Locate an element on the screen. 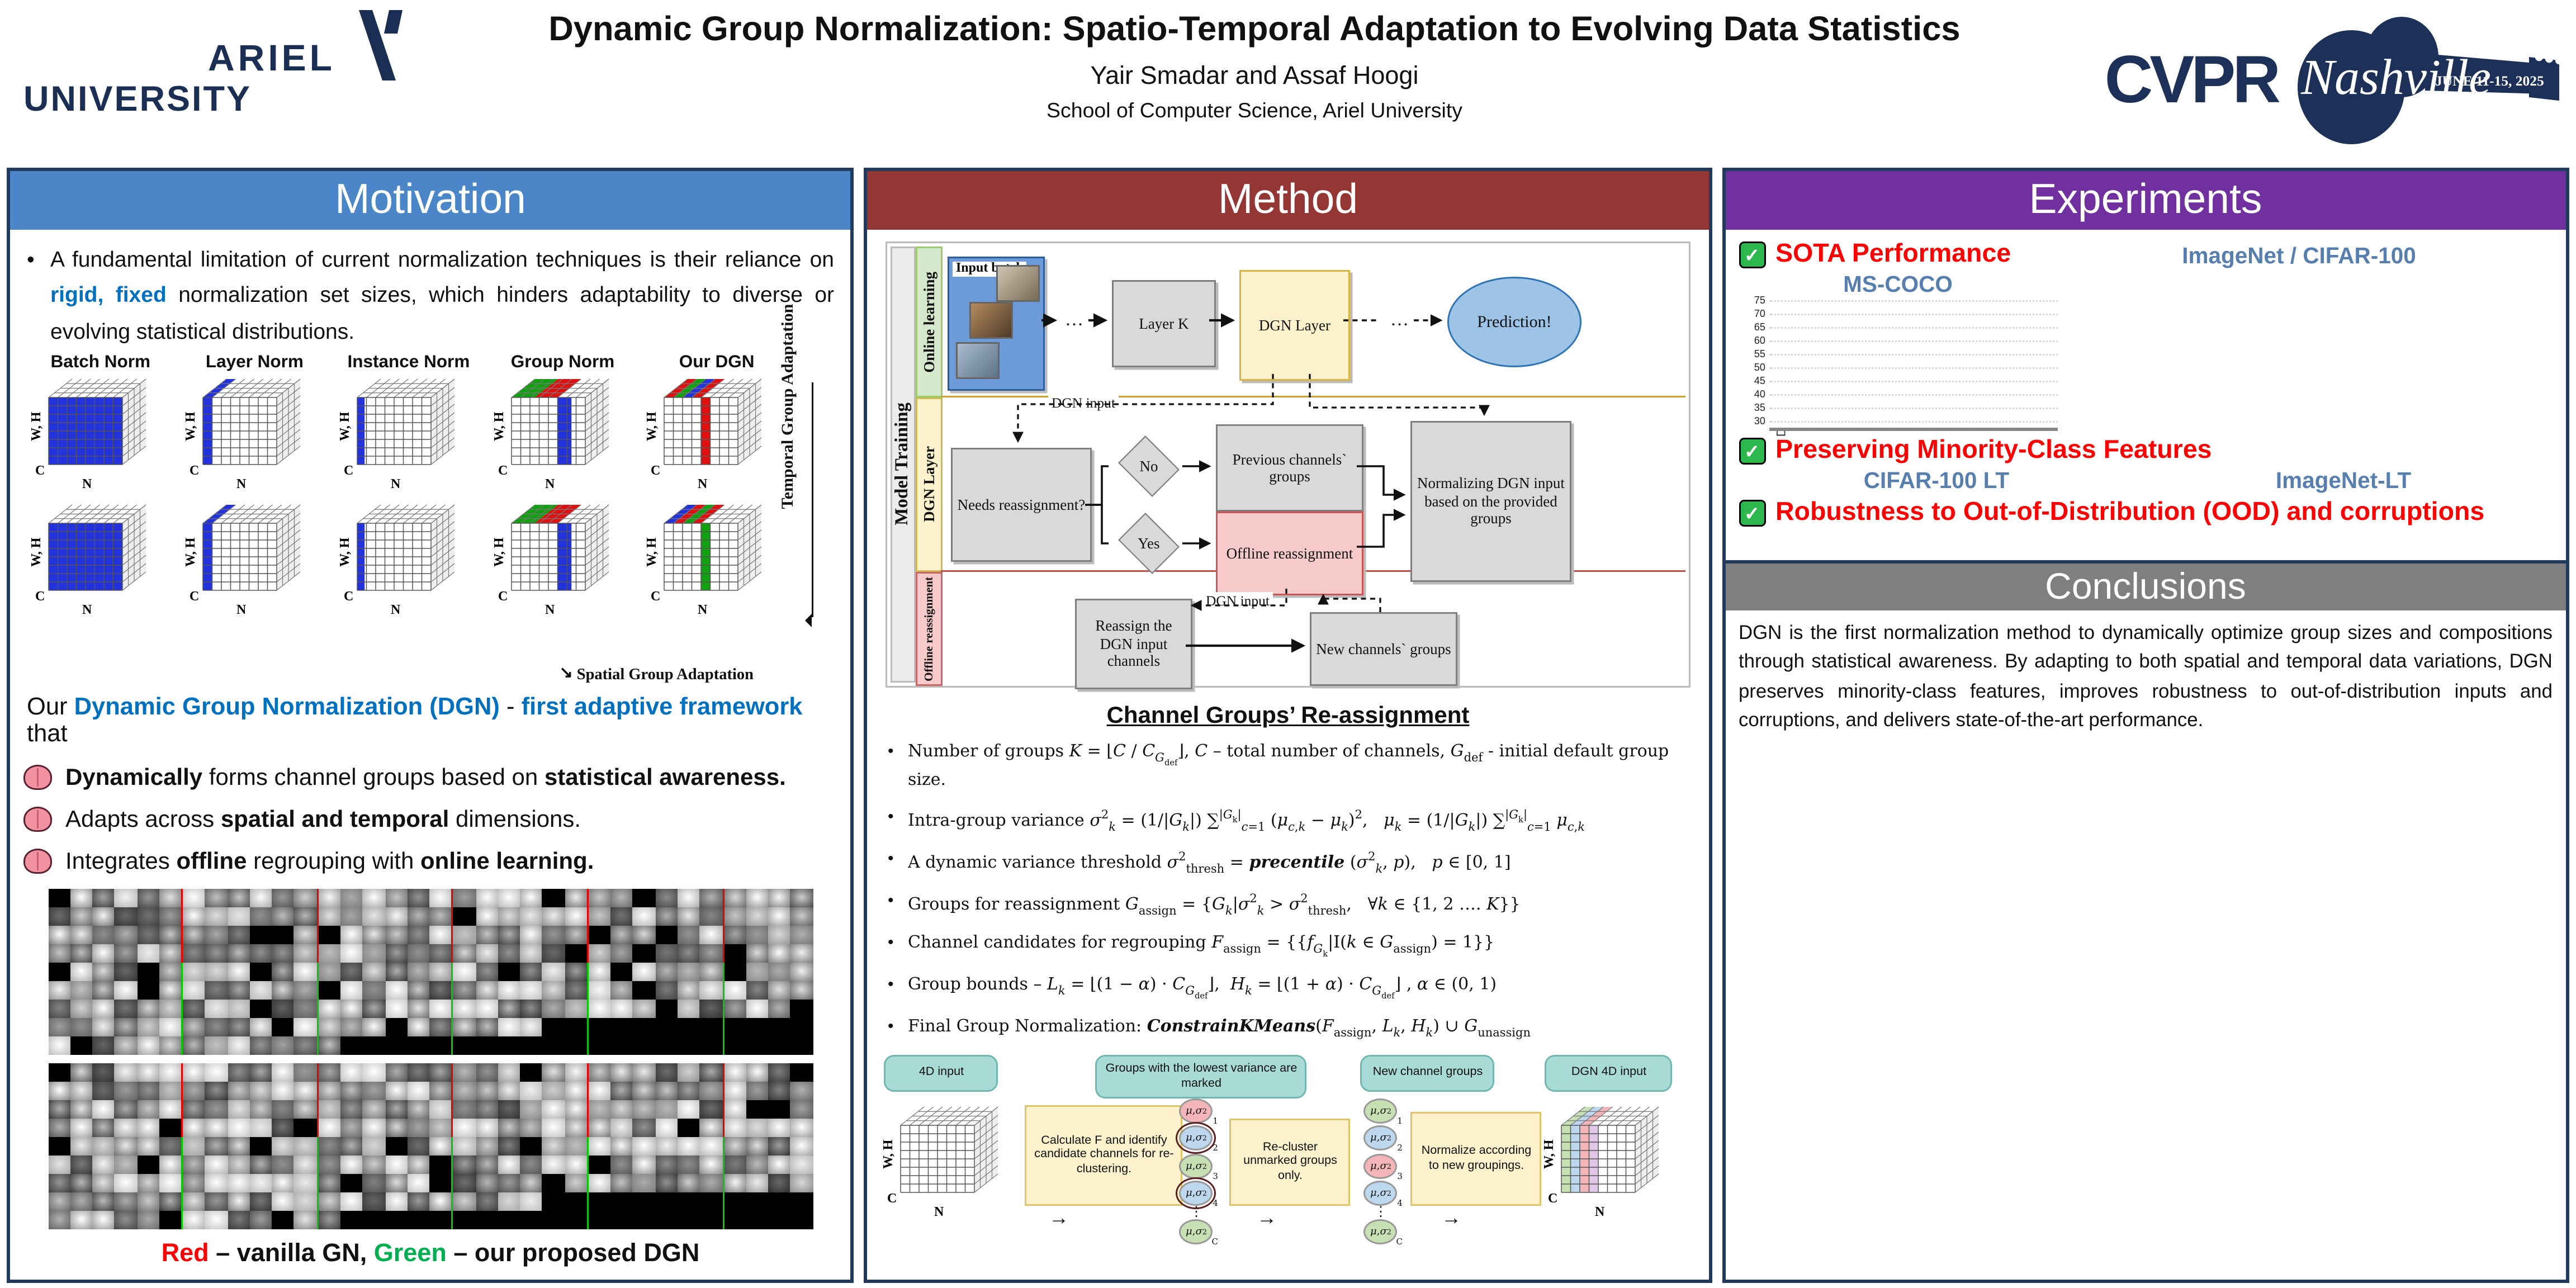  temporal-arrow-icon is located at coordinates (805, 621).